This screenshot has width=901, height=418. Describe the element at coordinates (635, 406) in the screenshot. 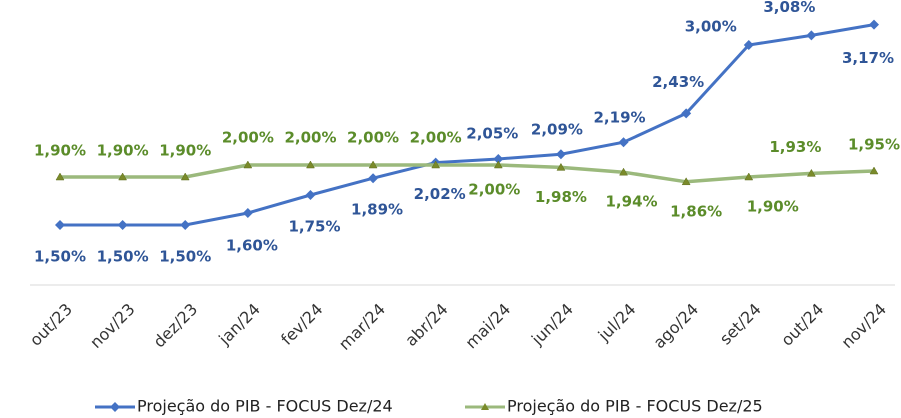

I see `legend-label: Projeção do PIB - FOCUS Dez/25` at that location.